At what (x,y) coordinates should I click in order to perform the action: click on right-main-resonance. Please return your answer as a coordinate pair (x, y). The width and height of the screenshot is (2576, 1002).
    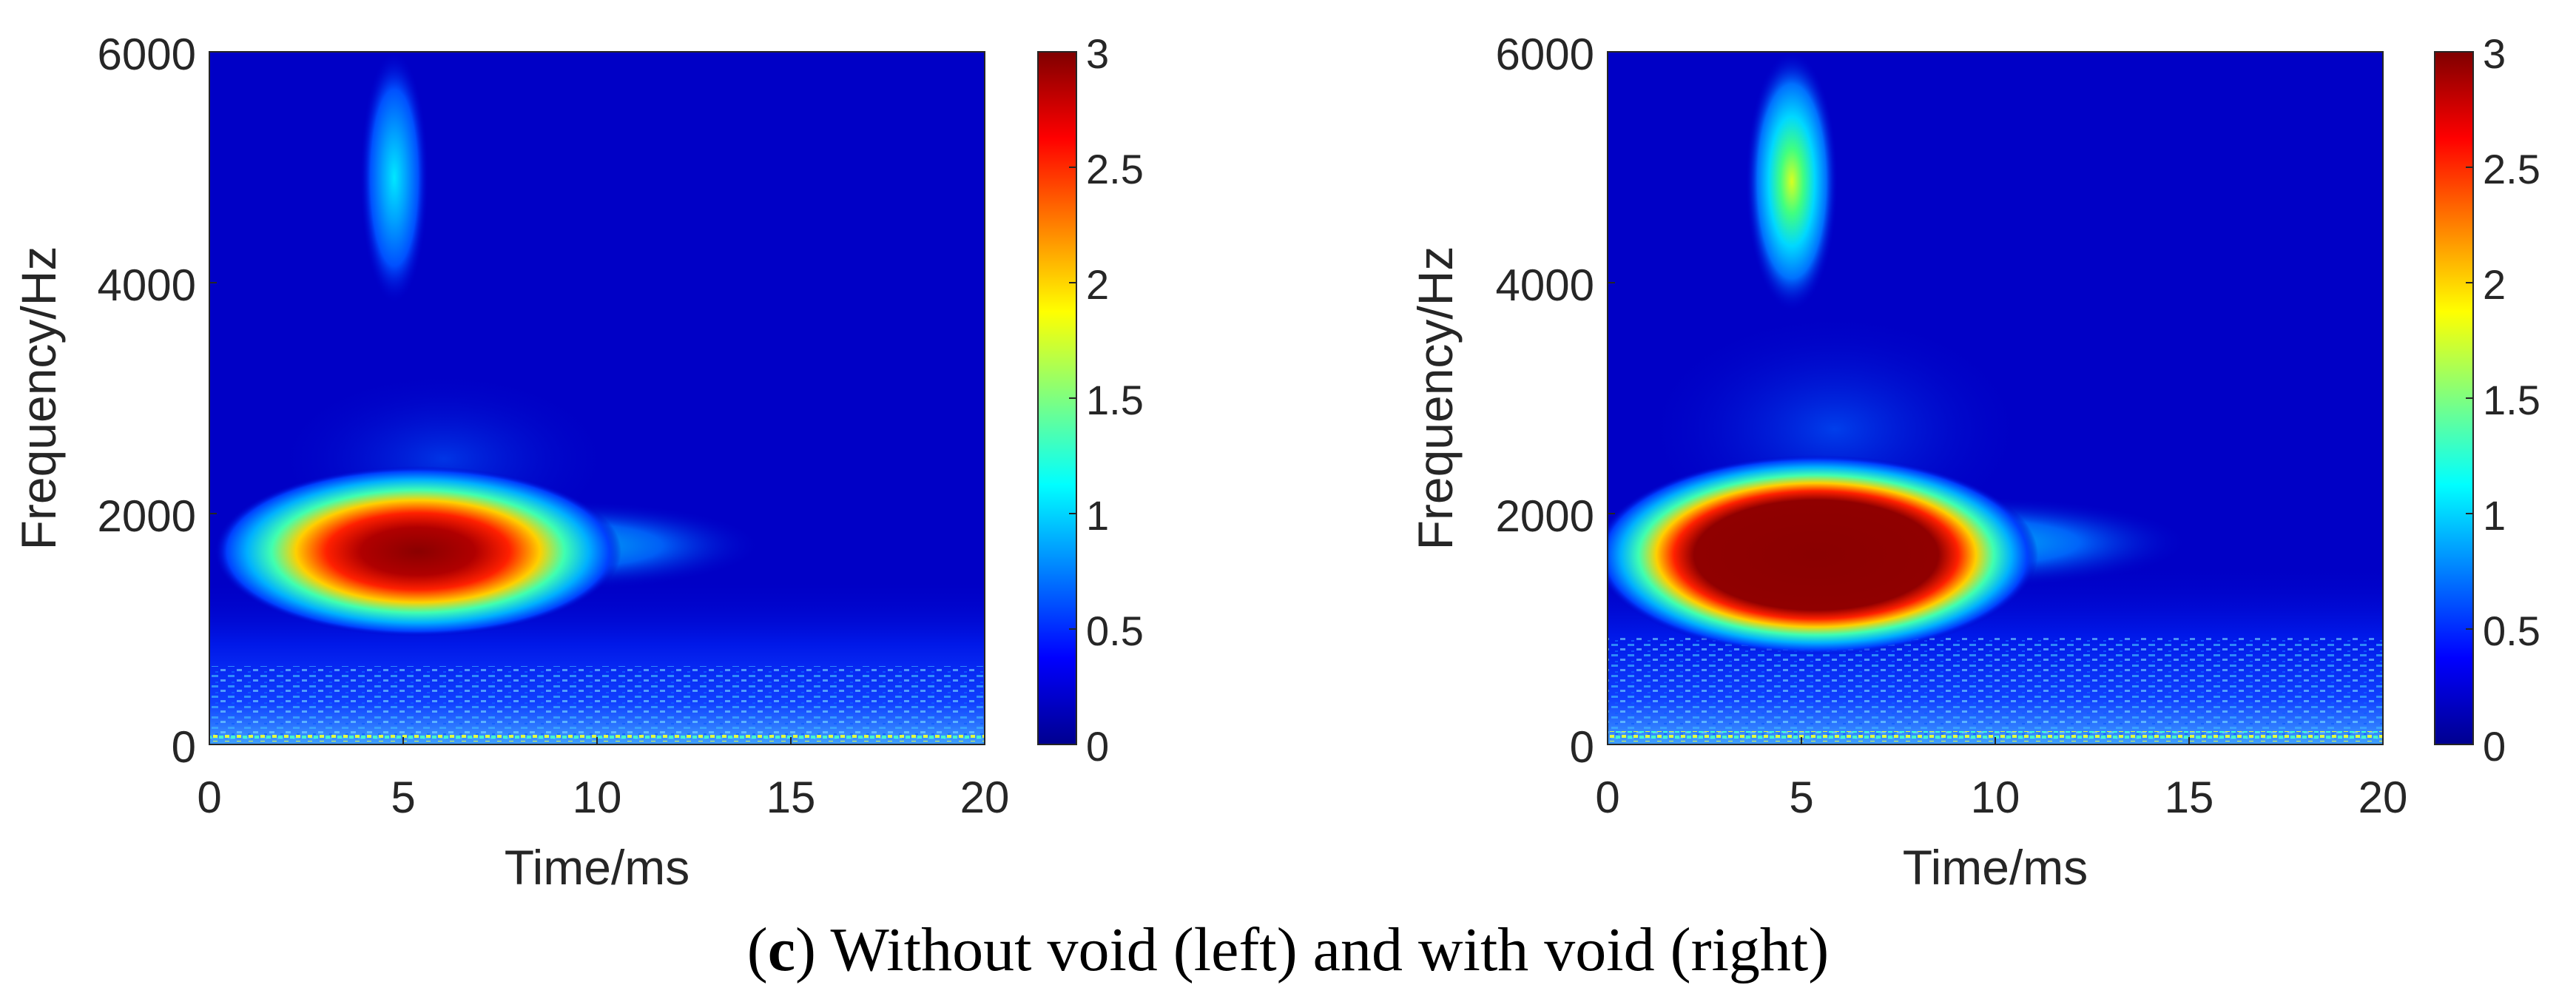
    Looking at the image, I should click on (1823, 555).